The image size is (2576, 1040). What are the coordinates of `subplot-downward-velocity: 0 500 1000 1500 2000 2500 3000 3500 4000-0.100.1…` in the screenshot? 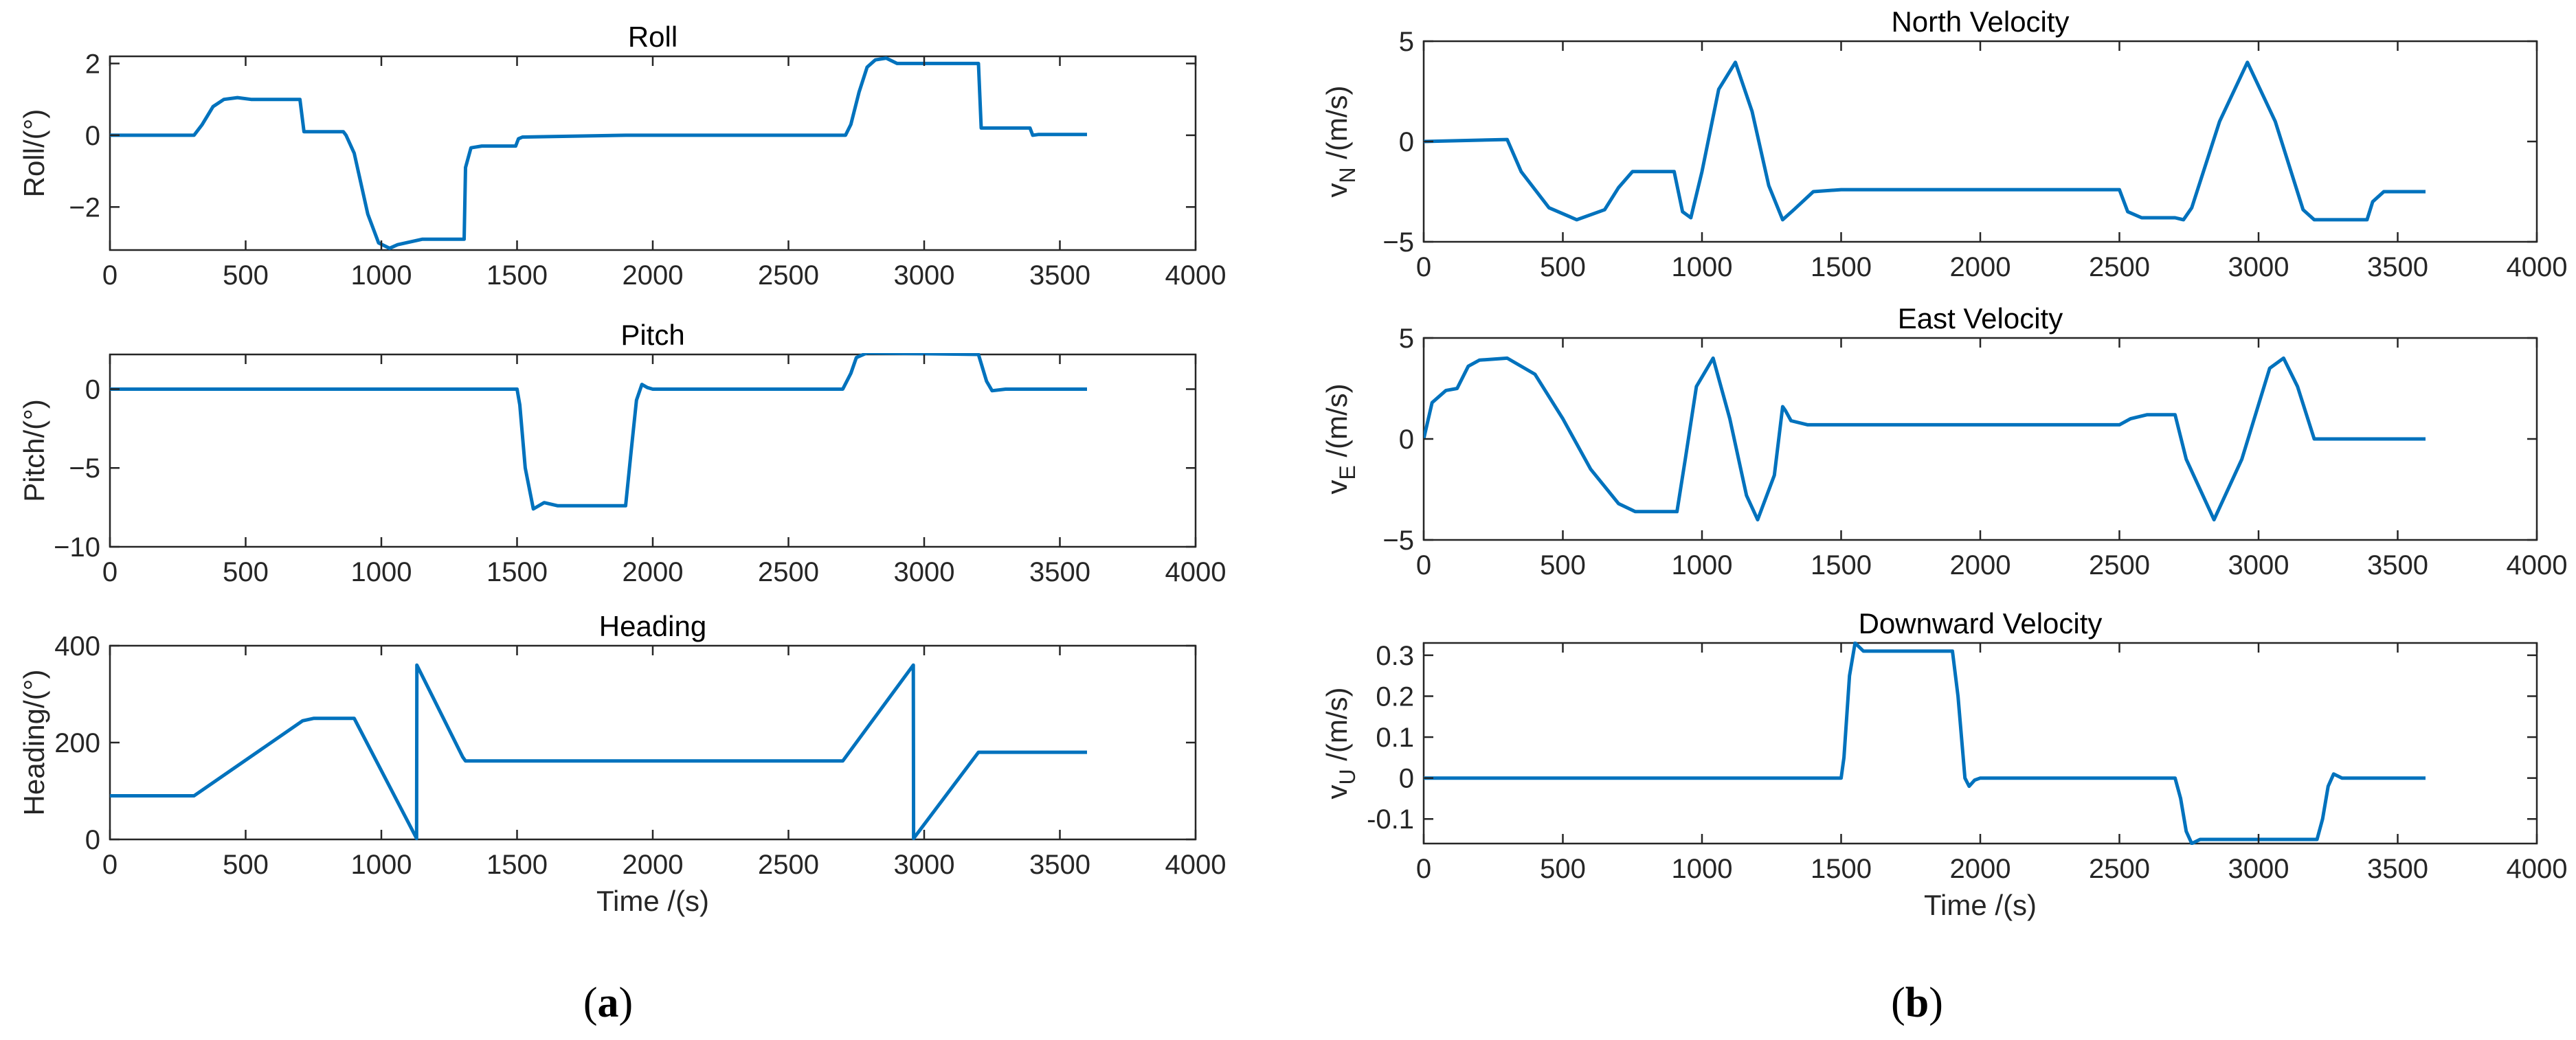 It's located at (1944, 764).